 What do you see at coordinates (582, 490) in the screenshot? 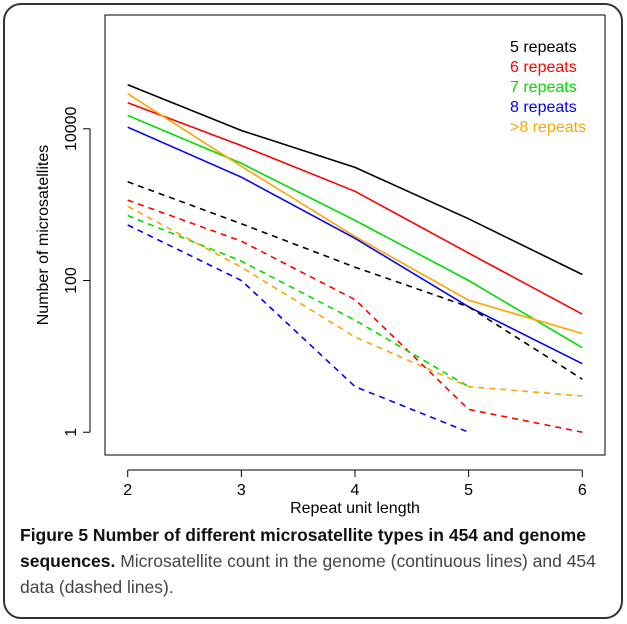
I see `x-tick-label: 6` at bounding box center [582, 490].